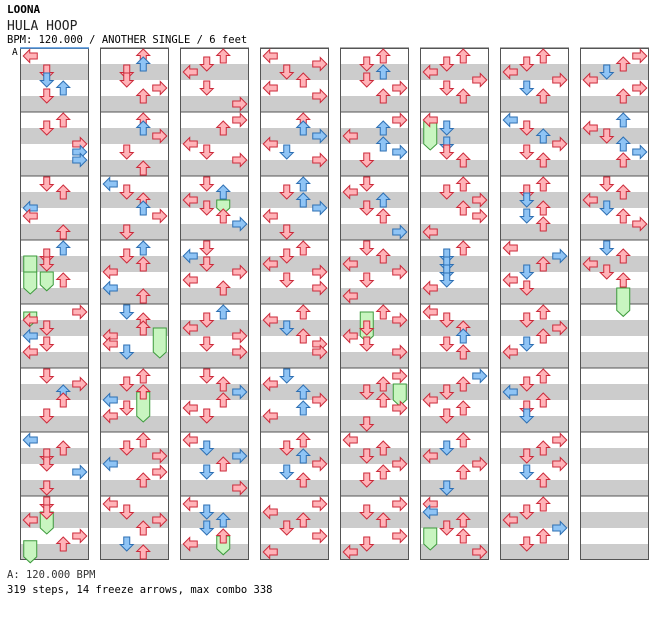 Image resolution: width=672 pixels, height=620 pixels. Describe the element at coordinates (374, 304) in the screenshot. I see `column-frame` at that location.